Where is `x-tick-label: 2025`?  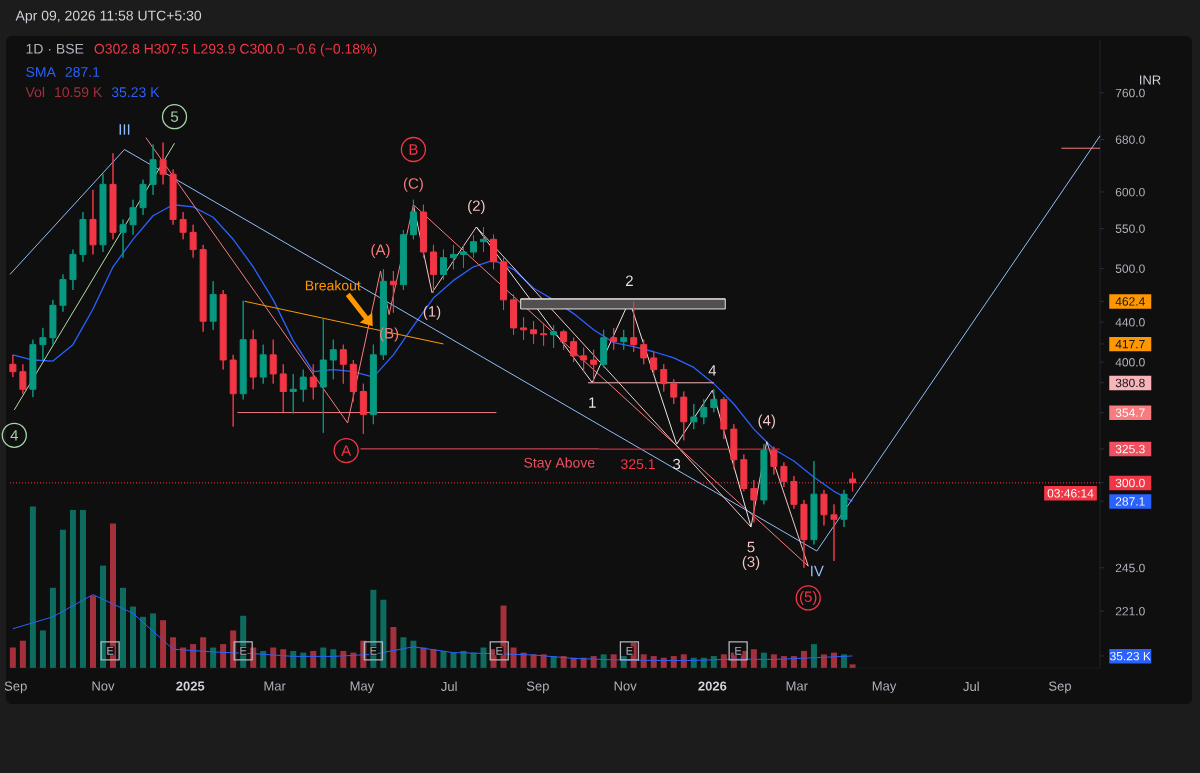
x-tick-label: 2025 is located at coordinates (190, 686).